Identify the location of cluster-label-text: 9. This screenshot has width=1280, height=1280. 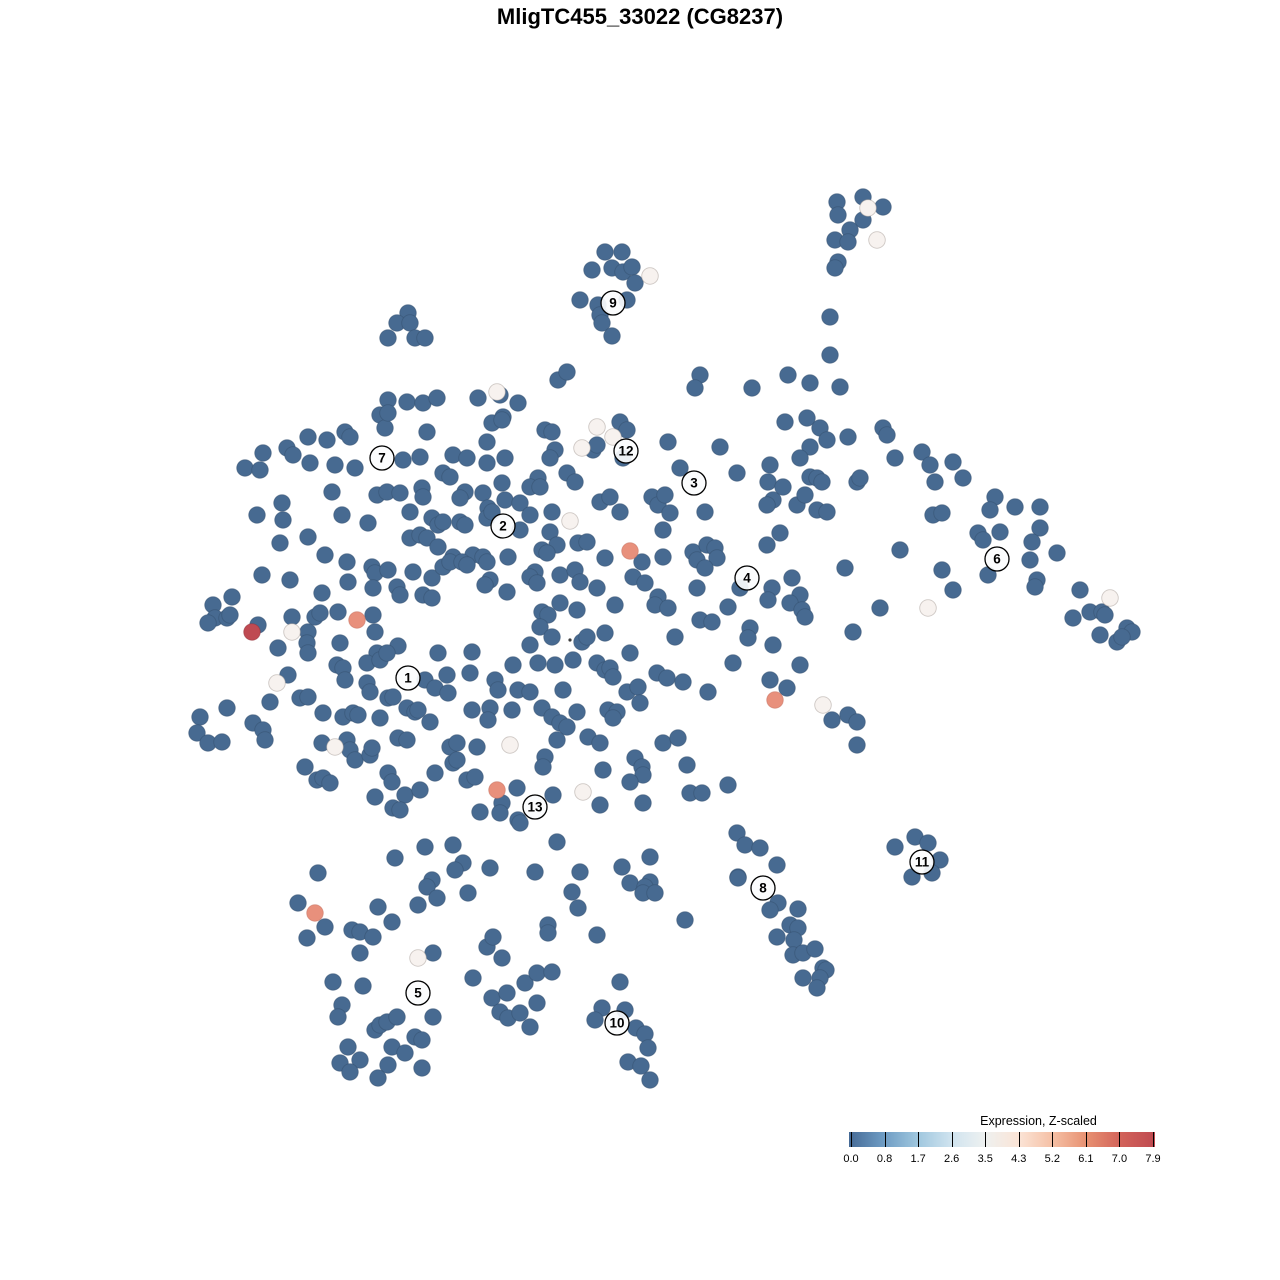
(613, 303).